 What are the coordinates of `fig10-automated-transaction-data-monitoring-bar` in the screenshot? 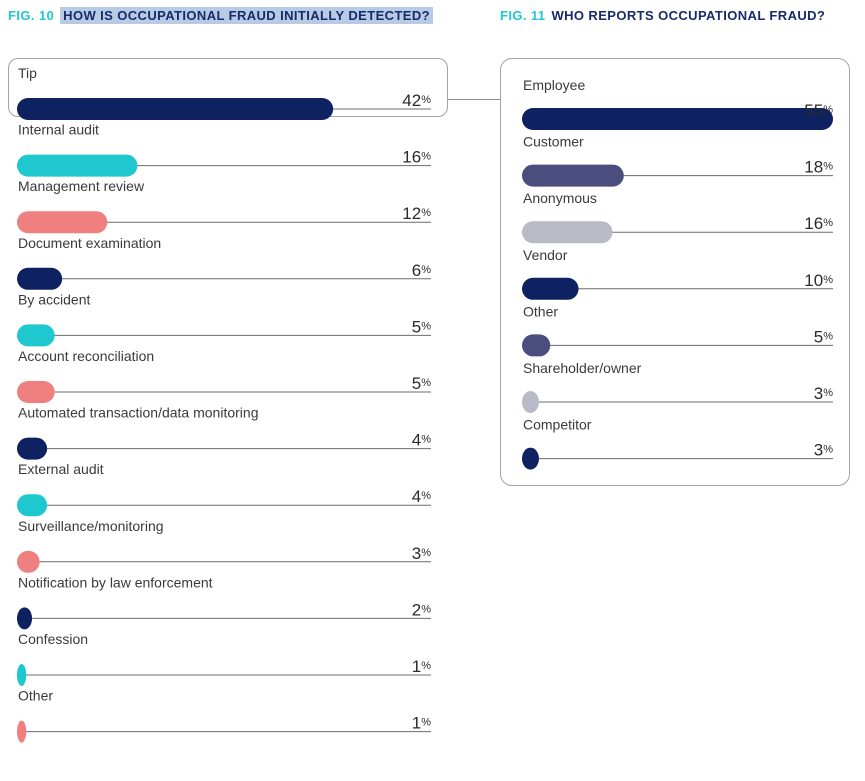 It's located at (32, 448).